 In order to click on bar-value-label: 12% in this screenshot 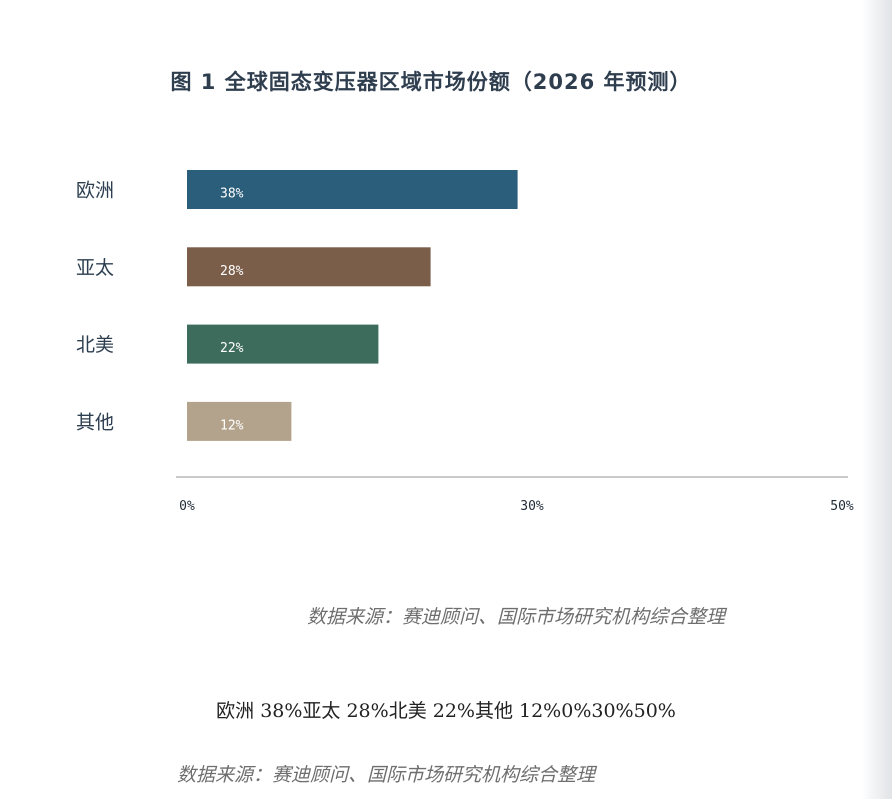, I will do `click(232, 425)`.